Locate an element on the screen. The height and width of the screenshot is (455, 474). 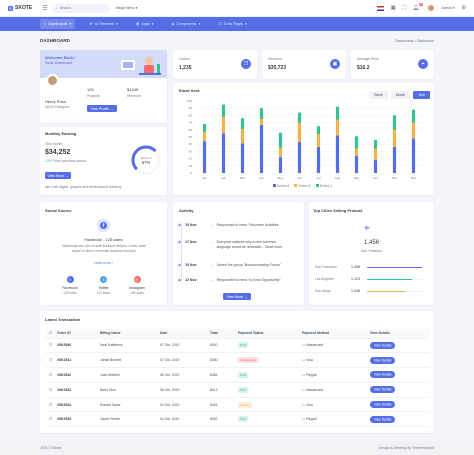
social-item-name: Twitter is located at coordinates (103, 288).